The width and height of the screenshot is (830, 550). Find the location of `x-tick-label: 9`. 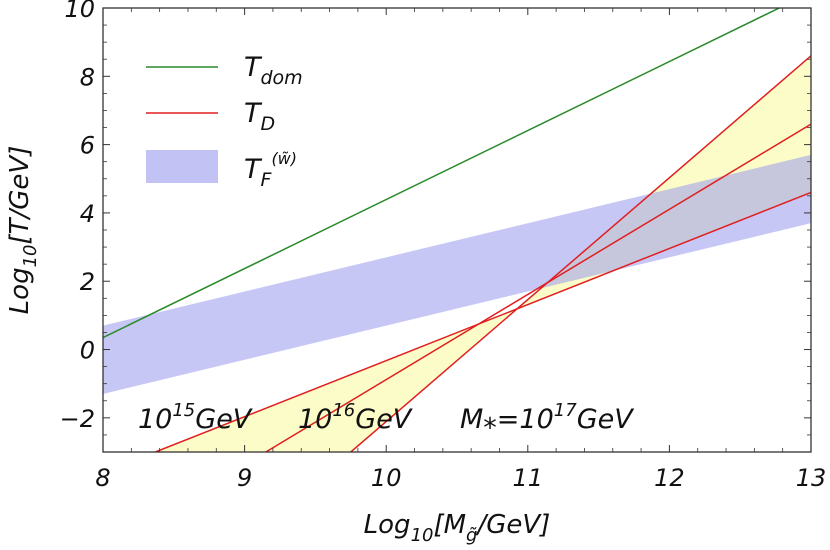

x-tick-label: 9 is located at coordinates (244, 478).